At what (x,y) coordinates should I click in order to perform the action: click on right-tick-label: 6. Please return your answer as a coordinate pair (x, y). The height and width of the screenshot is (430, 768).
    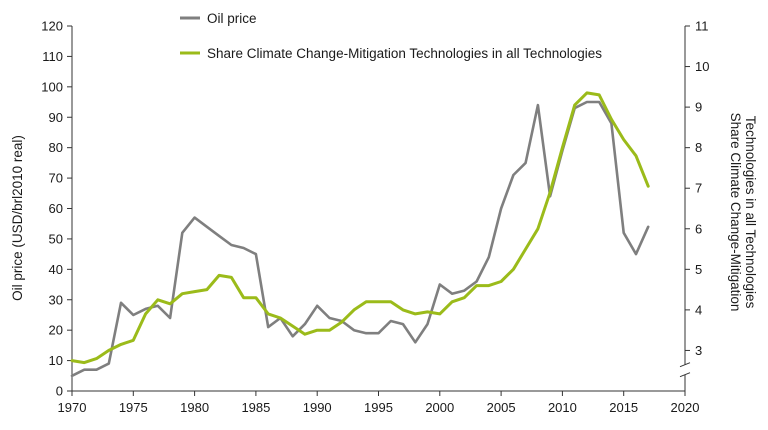
    Looking at the image, I should click on (698, 228).